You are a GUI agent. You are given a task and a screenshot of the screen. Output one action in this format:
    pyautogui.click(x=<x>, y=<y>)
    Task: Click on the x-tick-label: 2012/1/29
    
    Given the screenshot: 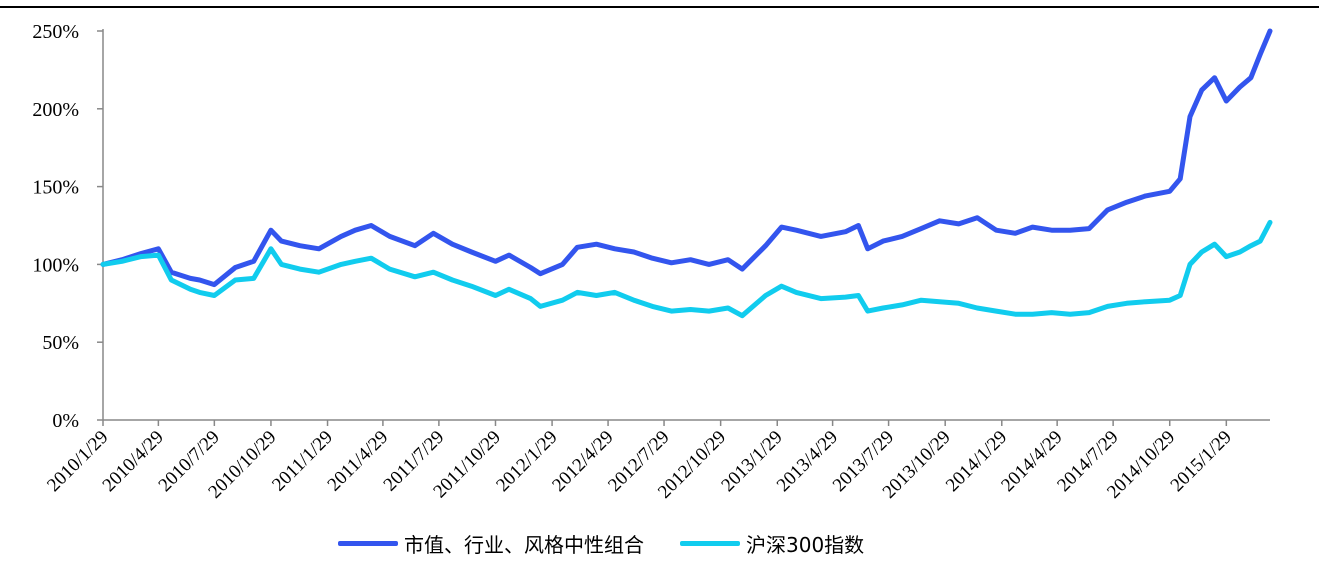 What is the action you would take?
    pyautogui.click(x=526, y=461)
    